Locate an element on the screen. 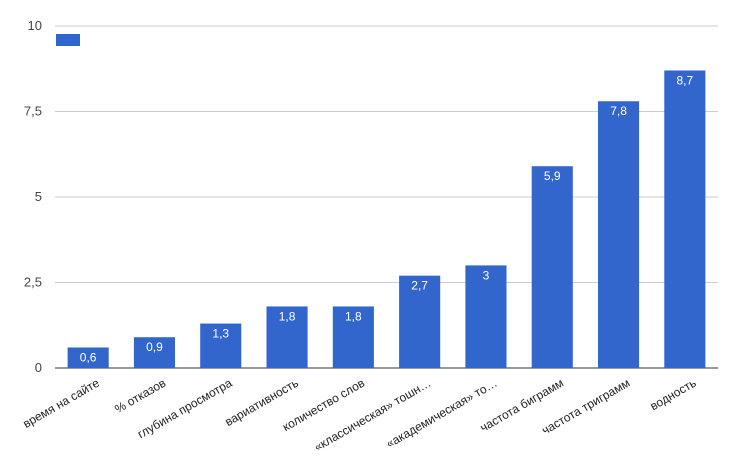 The width and height of the screenshot is (737, 455). y-tick-label: 7,5 is located at coordinates (33, 111).